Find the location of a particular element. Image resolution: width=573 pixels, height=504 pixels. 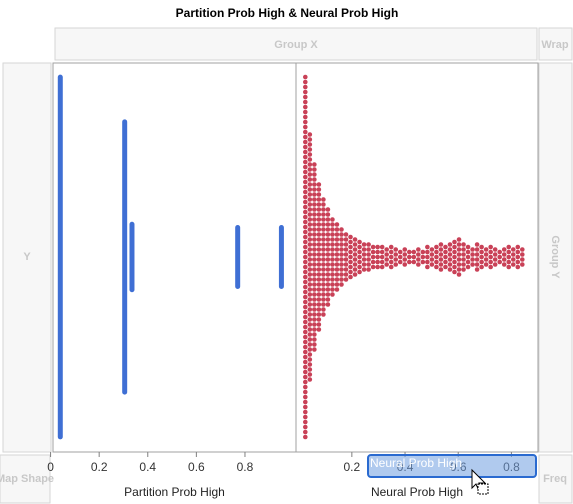

x-axis-title: Partition Prob High is located at coordinates (174, 492).